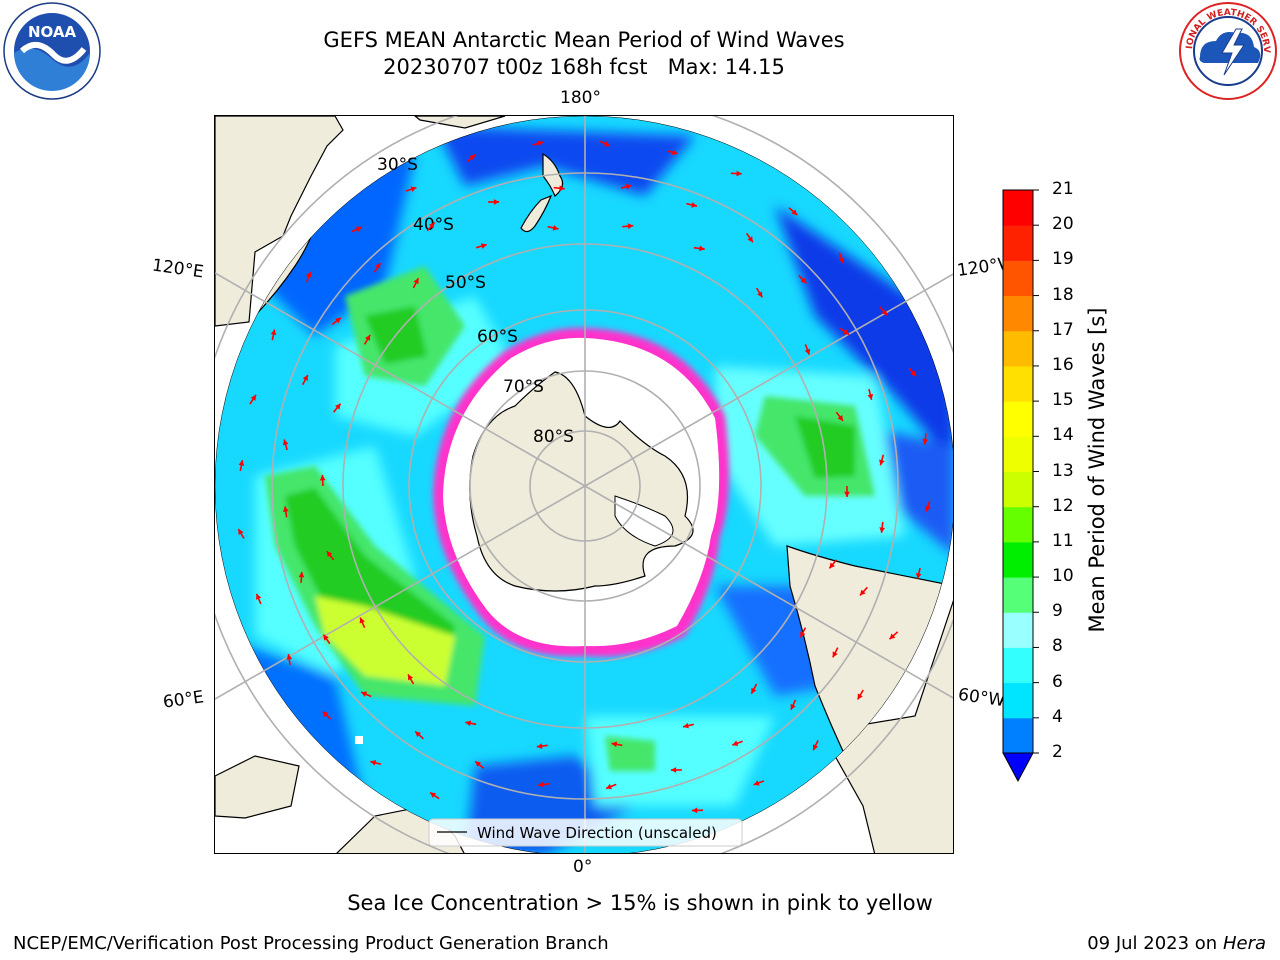 This screenshot has width=1280, height=960. What do you see at coordinates (1063, 259) in the screenshot?
I see `colorbar-tick-label: 19` at bounding box center [1063, 259].